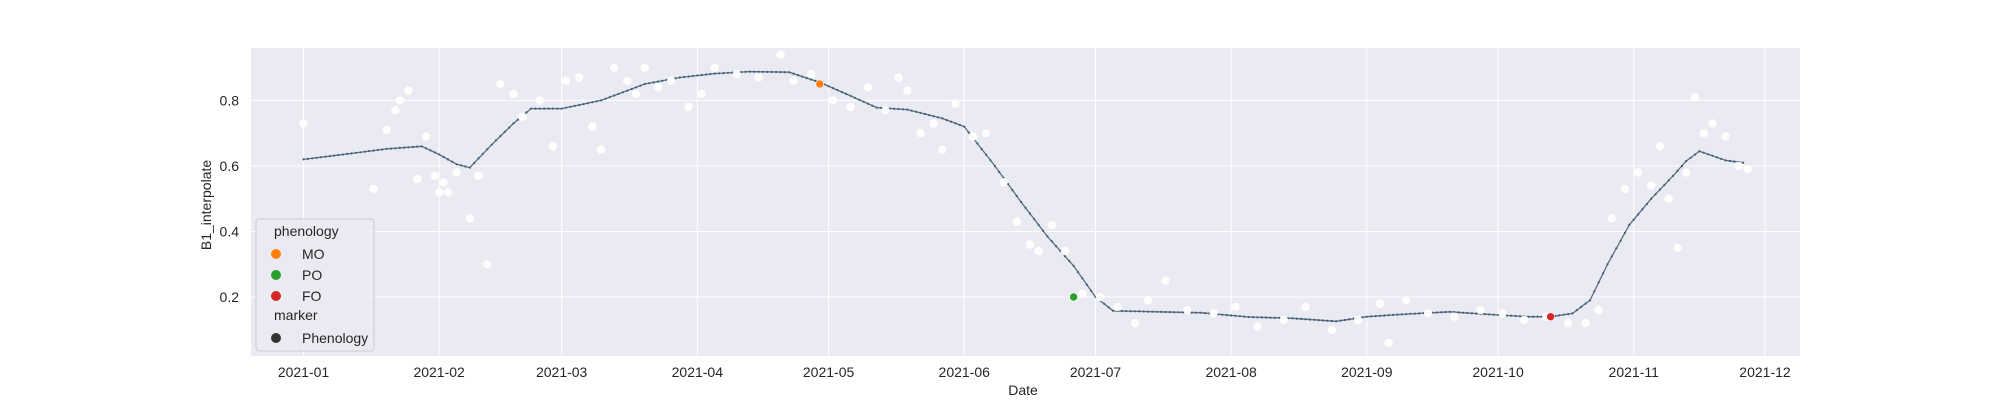 The image size is (2000, 405). Describe the element at coordinates (230, 100) in the screenshot. I see `y-tick-label: 0.8` at that location.